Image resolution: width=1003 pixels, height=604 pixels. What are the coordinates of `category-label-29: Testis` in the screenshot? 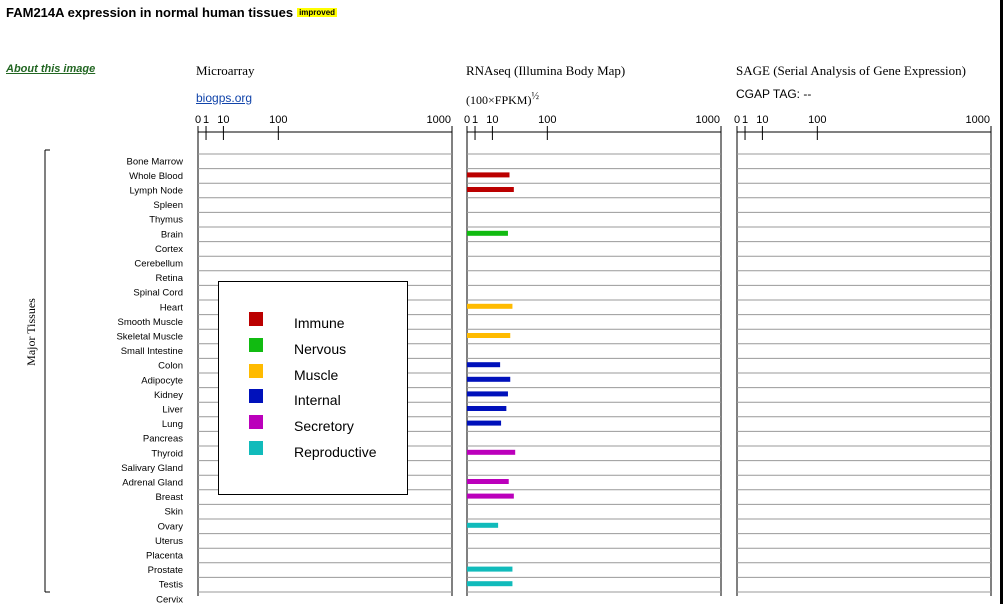 It's located at (171, 585).